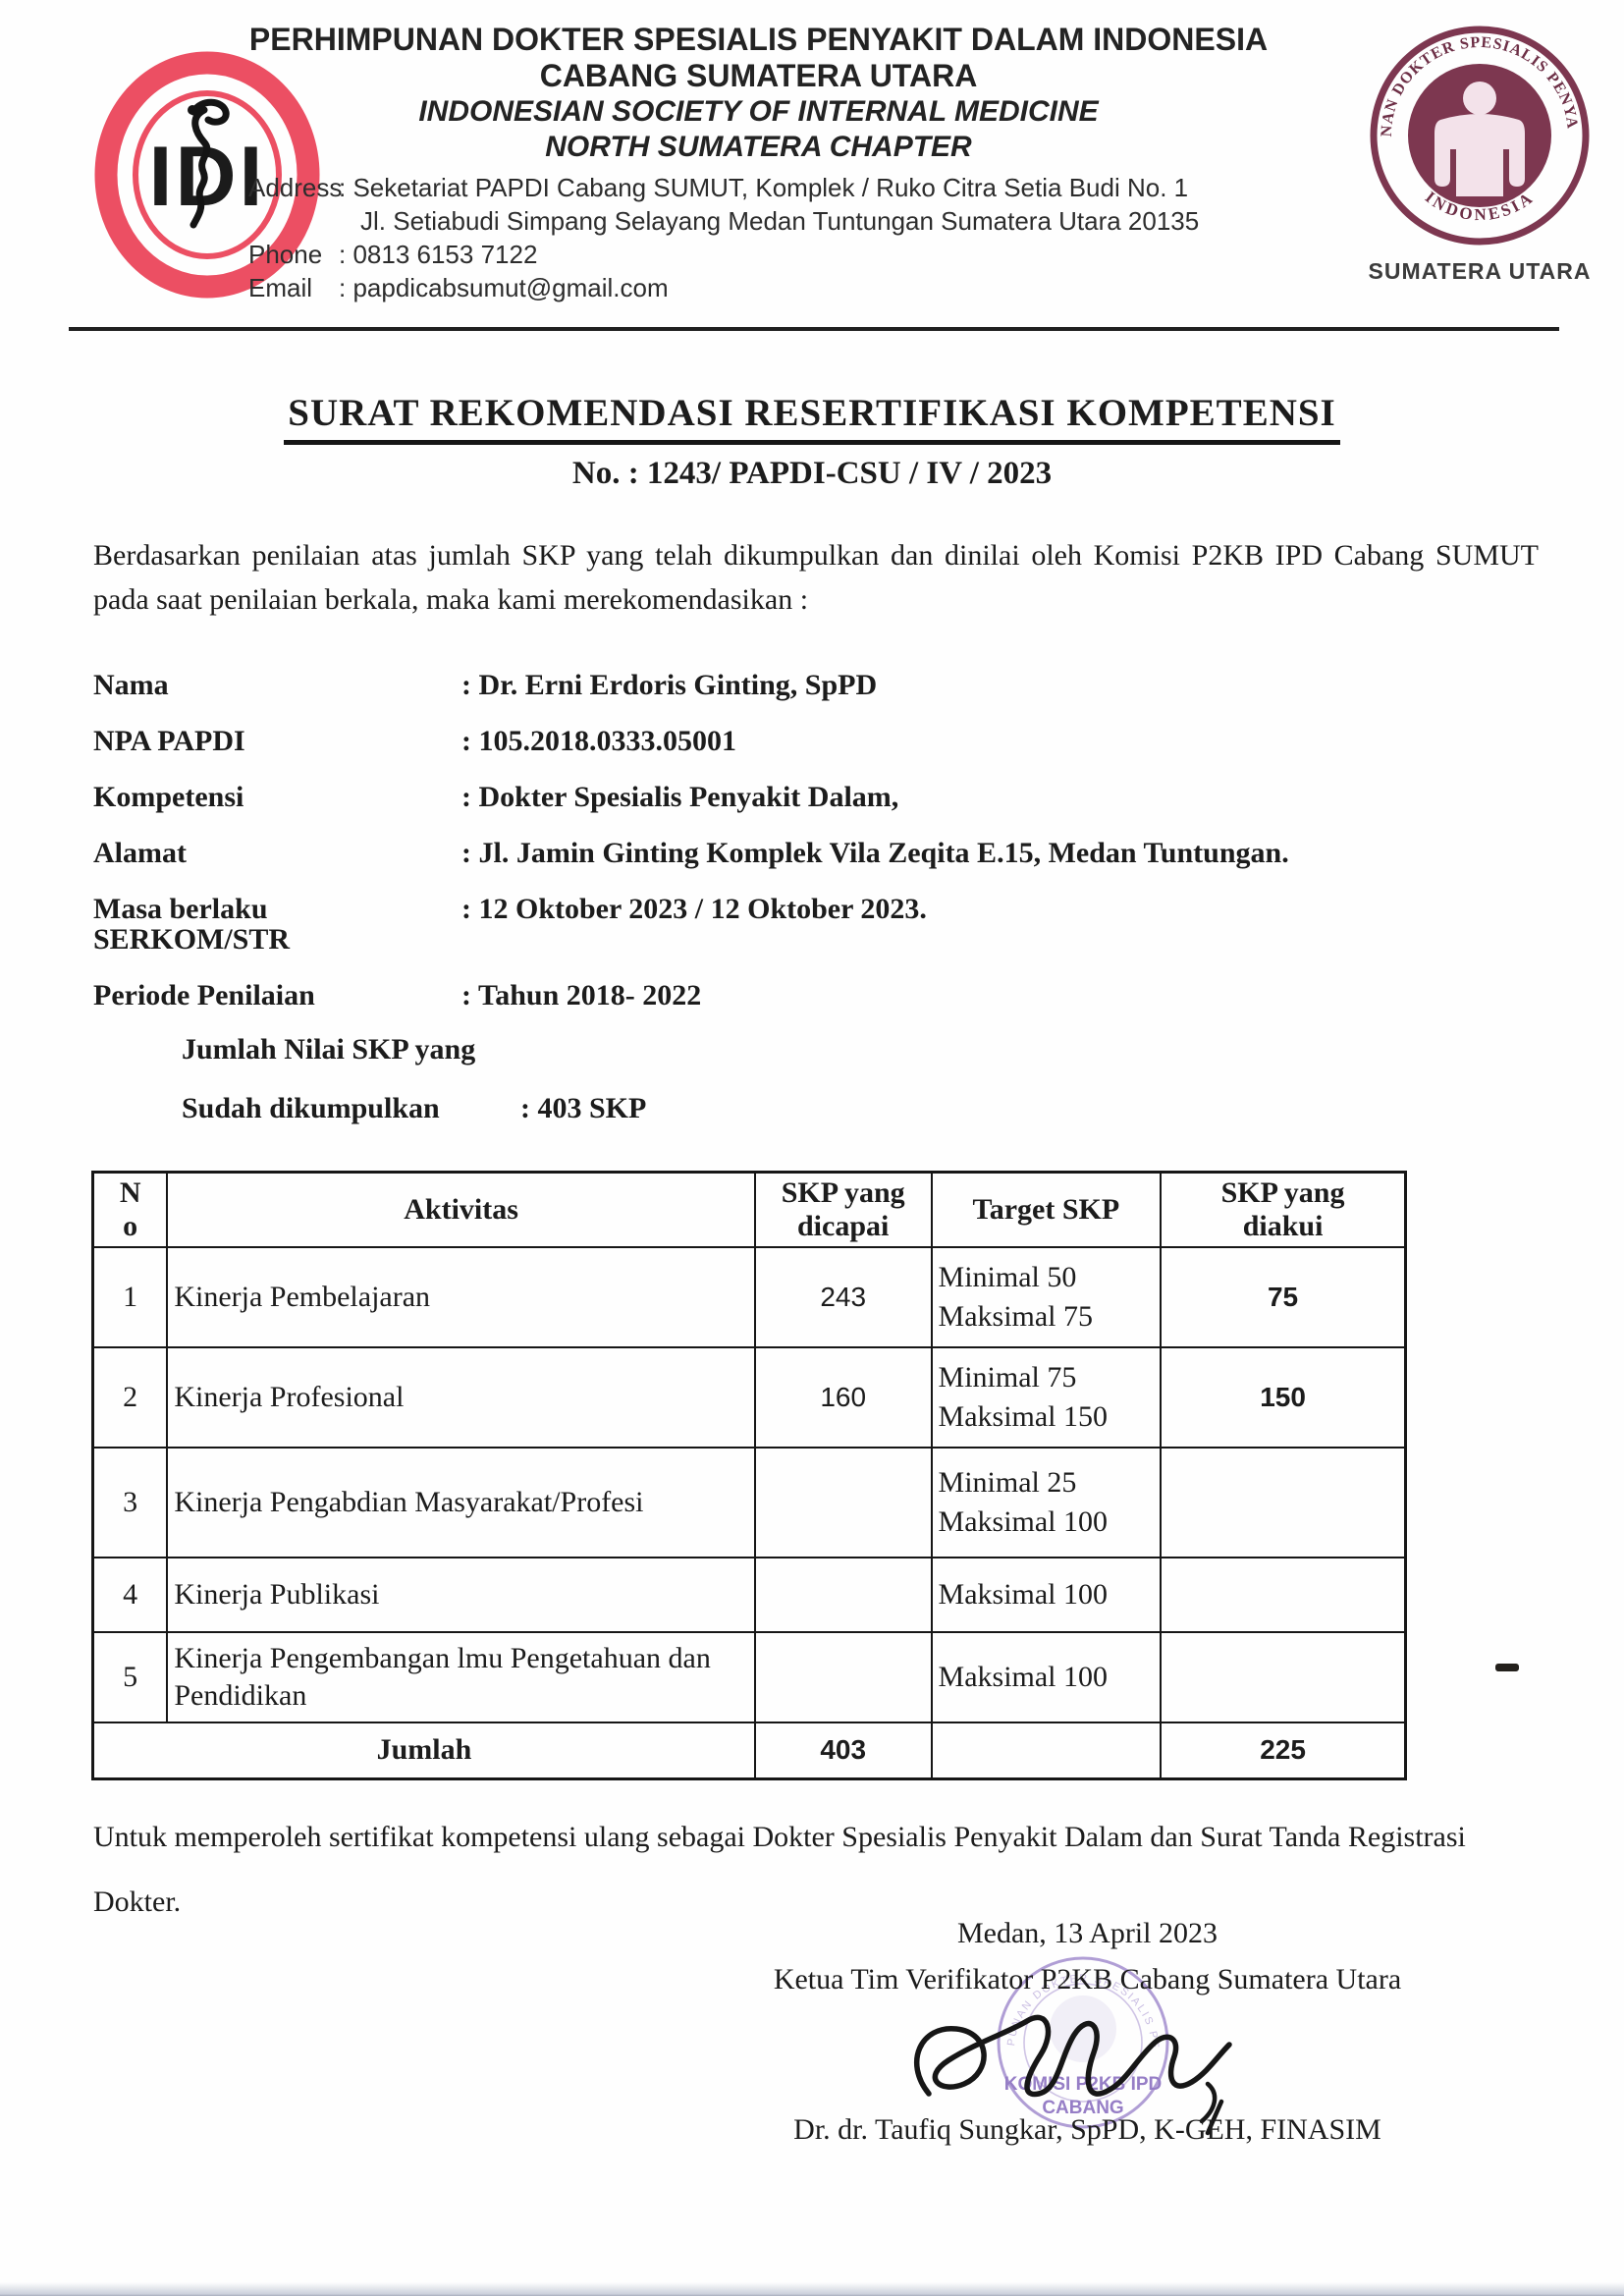  What do you see at coordinates (758, 75) in the screenshot?
I see `org-branch-id: CABANG SUMATERA UTARA` at bounding box center [758, 75].